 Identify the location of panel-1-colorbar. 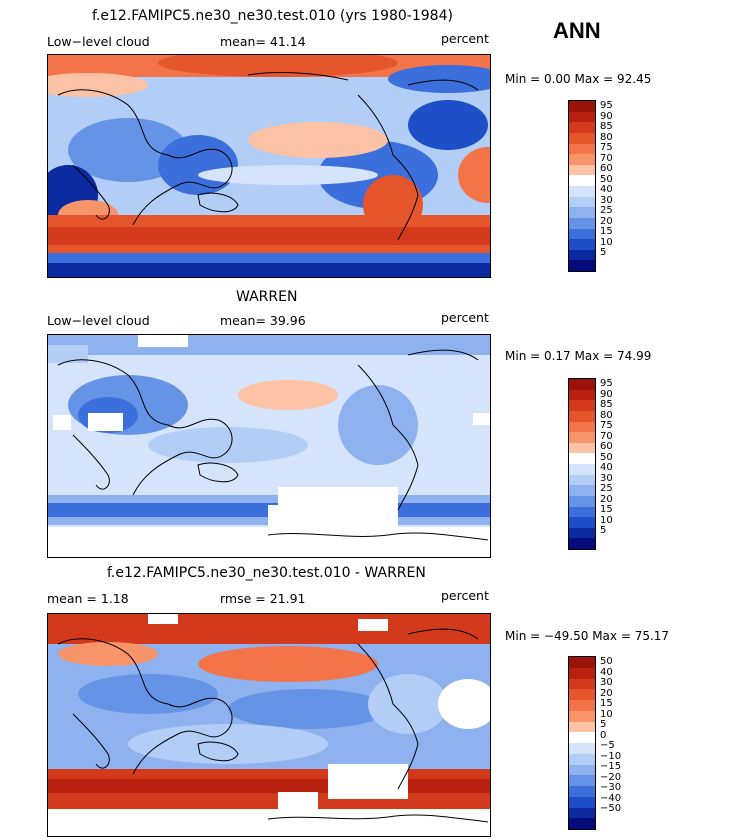
(582, 186).